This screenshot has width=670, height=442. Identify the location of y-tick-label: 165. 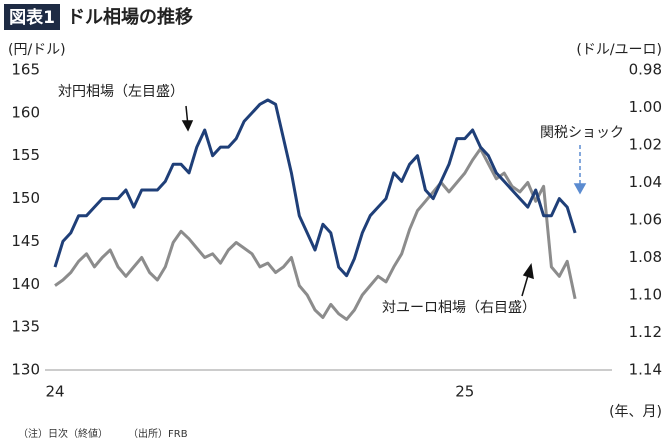
(25, 70).